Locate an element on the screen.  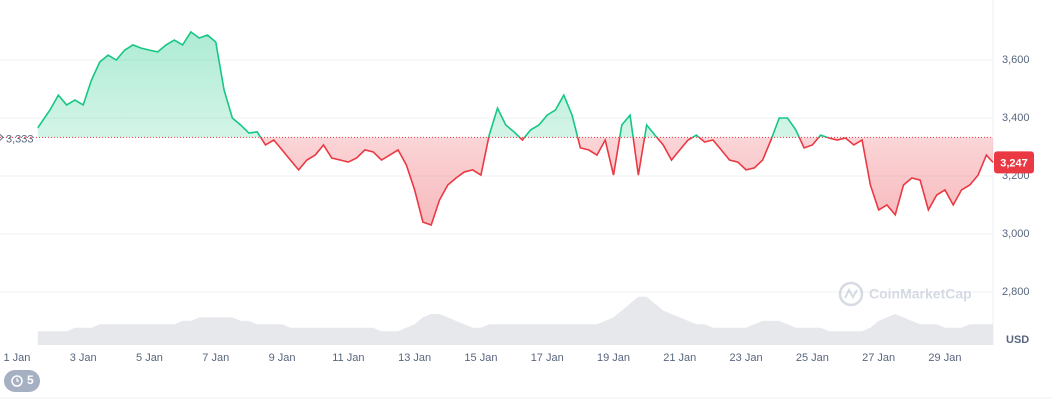
y-tick-label: 3,600 is located at coordinates (1016, 60).